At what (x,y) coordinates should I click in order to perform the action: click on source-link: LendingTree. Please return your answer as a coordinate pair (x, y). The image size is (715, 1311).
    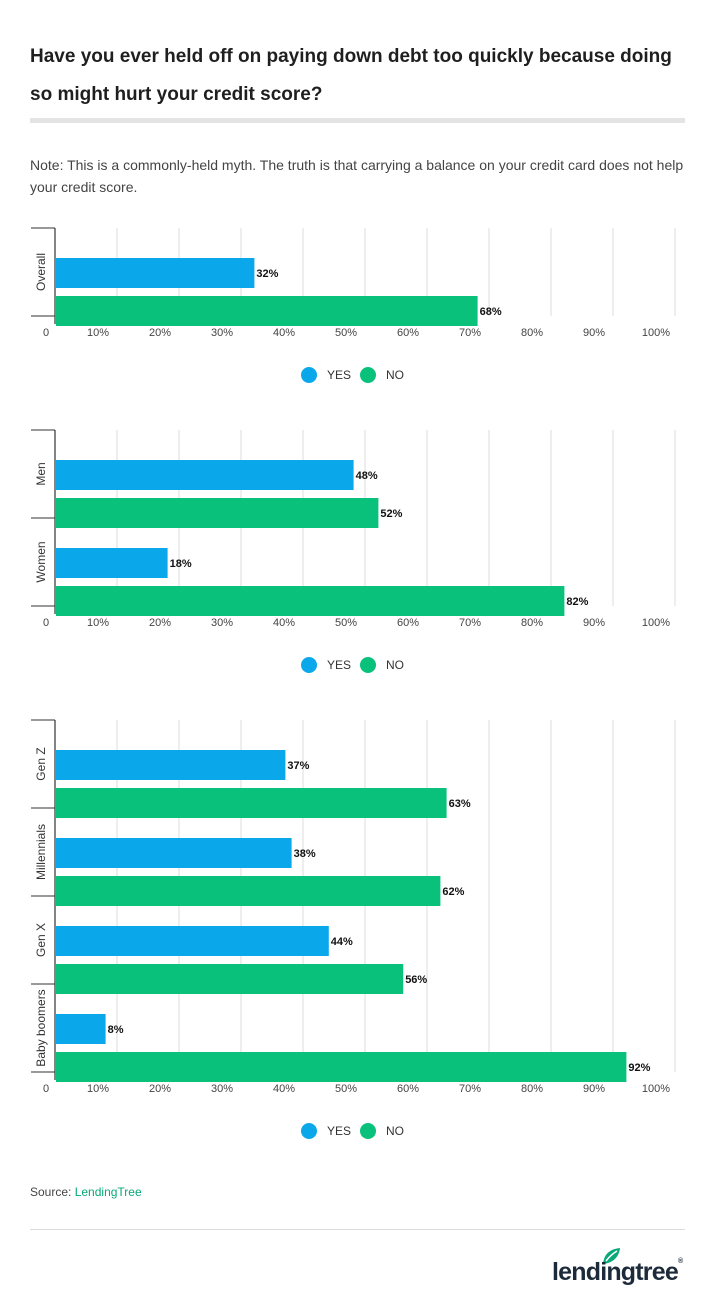
    Looking at the image, I should click on (108, 1192).